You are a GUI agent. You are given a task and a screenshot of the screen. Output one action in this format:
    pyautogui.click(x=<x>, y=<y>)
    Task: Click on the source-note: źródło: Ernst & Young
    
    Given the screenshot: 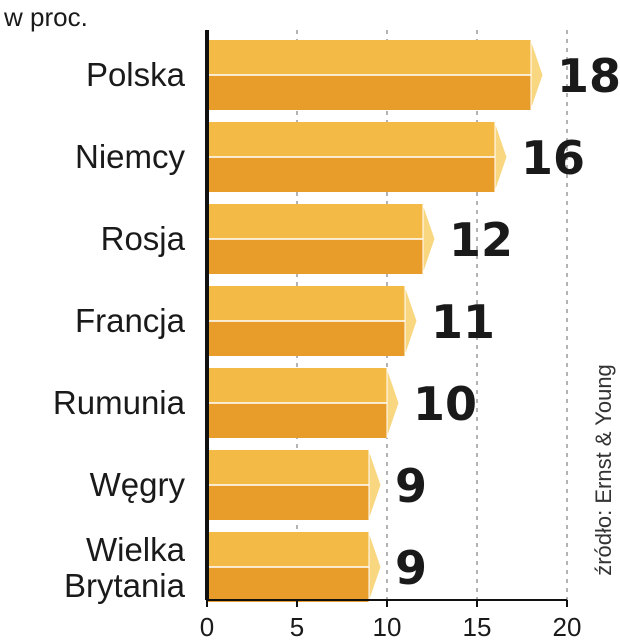 What is the action you would take?
    pyautogui.click(x=603, y=470)
    